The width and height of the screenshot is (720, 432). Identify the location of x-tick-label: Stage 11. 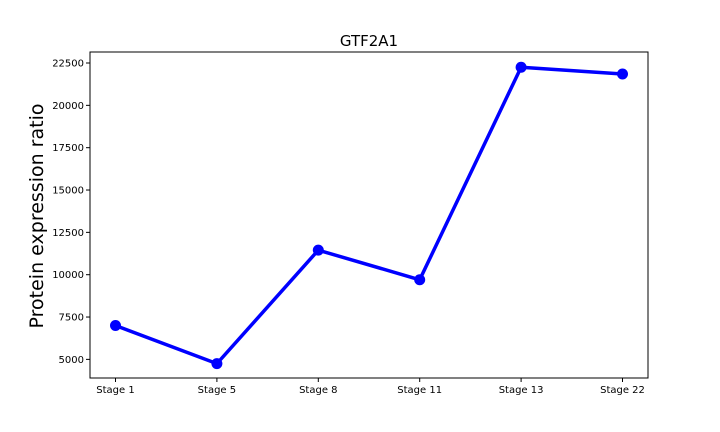
(419, 390).